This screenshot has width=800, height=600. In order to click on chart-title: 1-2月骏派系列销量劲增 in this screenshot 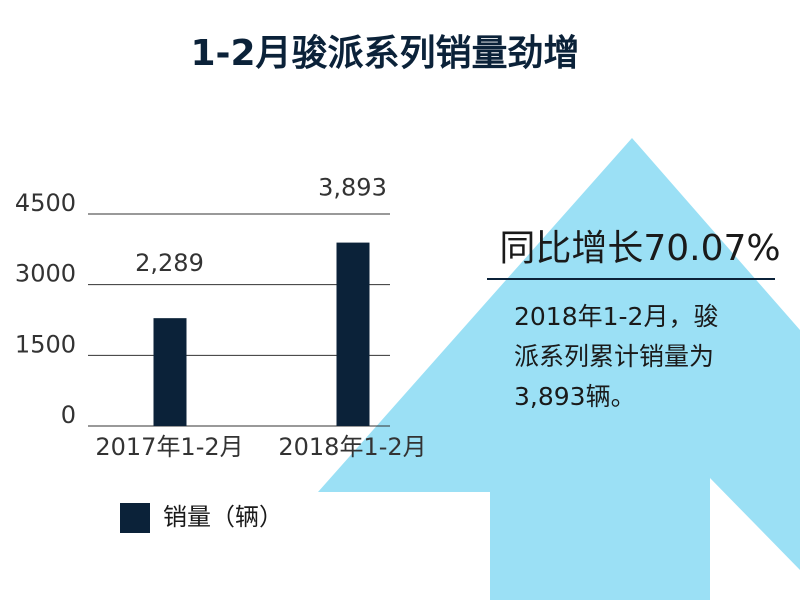, I will do `click(384, 53)`.